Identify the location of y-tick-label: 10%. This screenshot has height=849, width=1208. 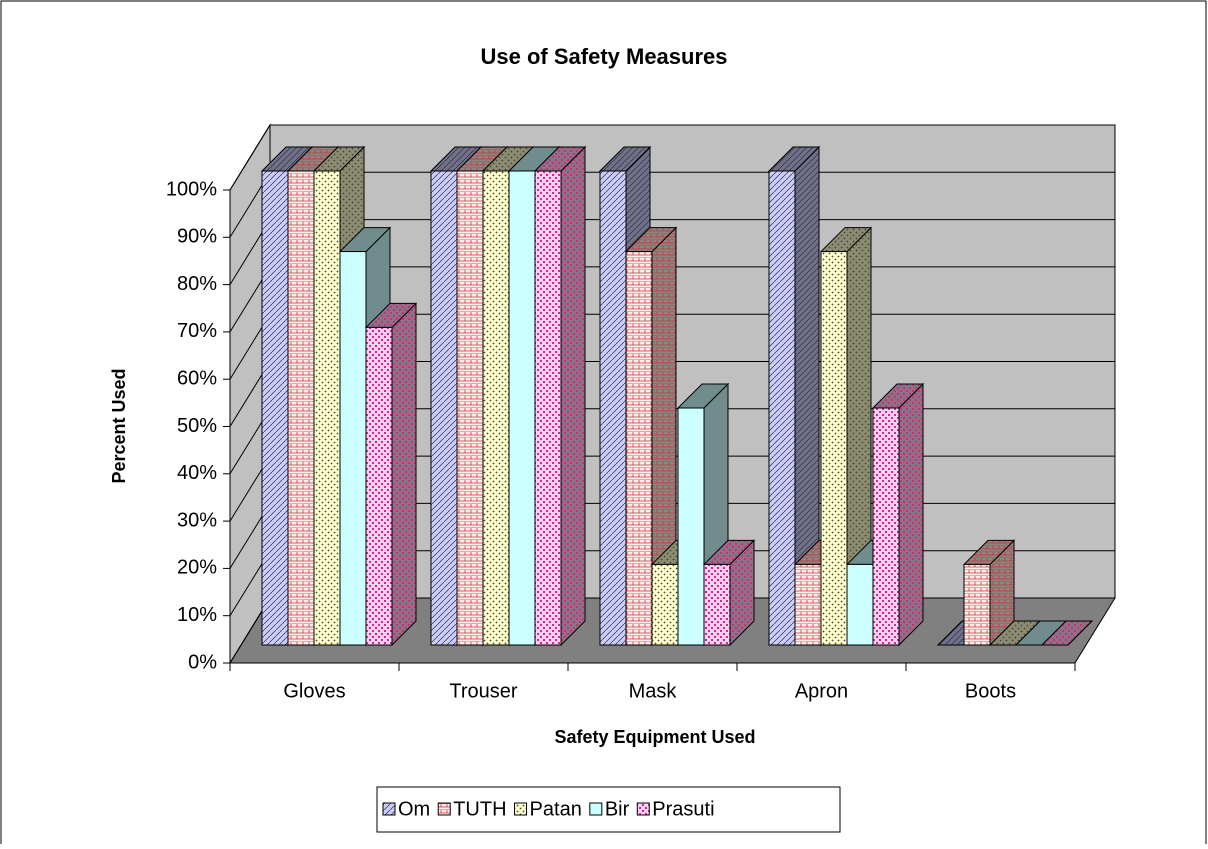
(197, 615).